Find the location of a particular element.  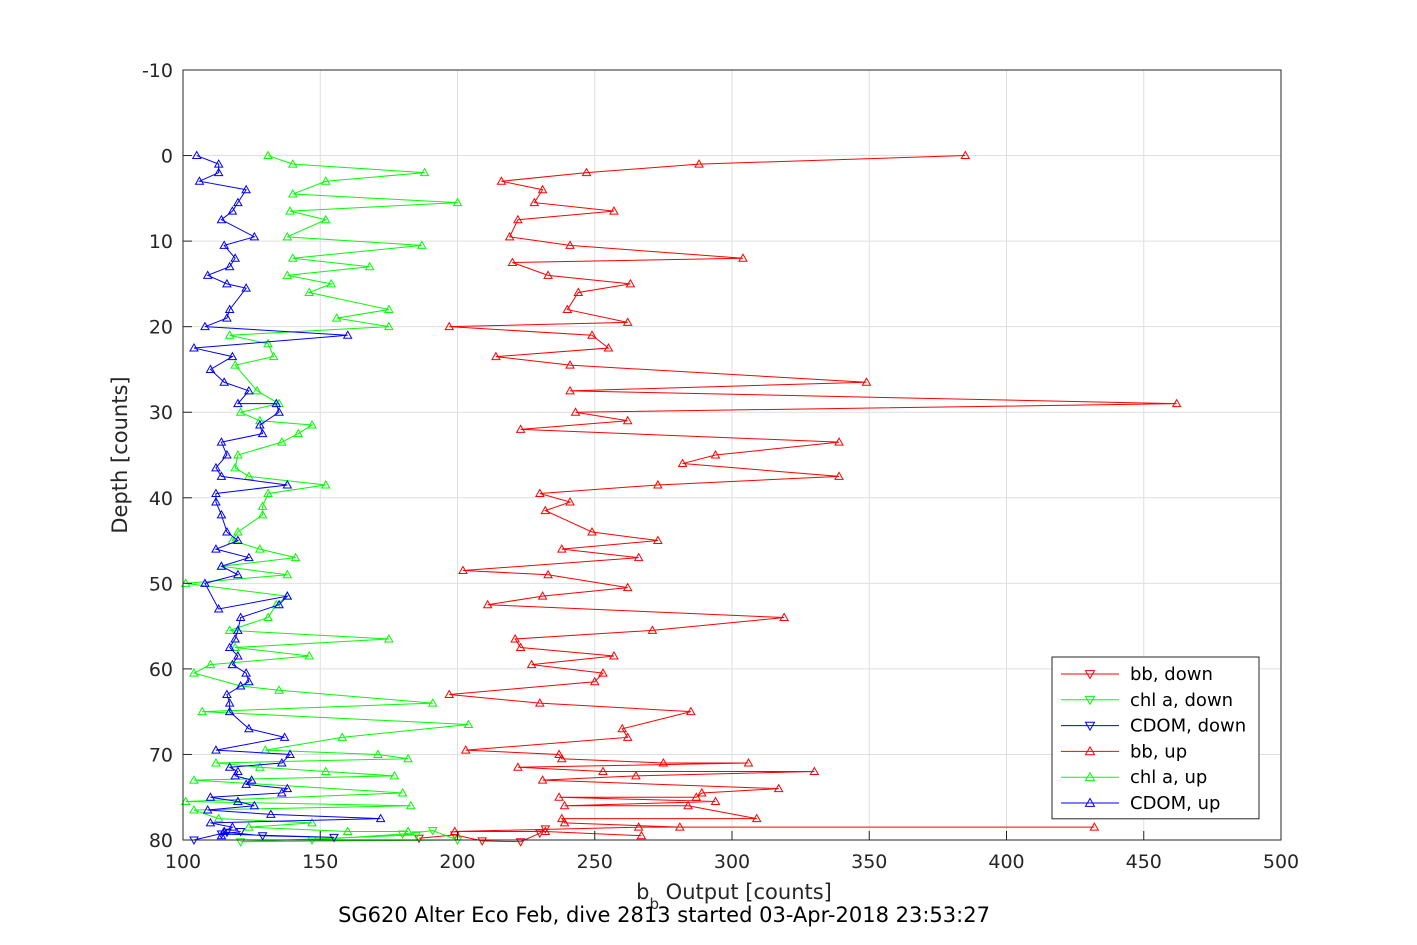

x-axis-label-main: b is located at coordinates (642, 892).